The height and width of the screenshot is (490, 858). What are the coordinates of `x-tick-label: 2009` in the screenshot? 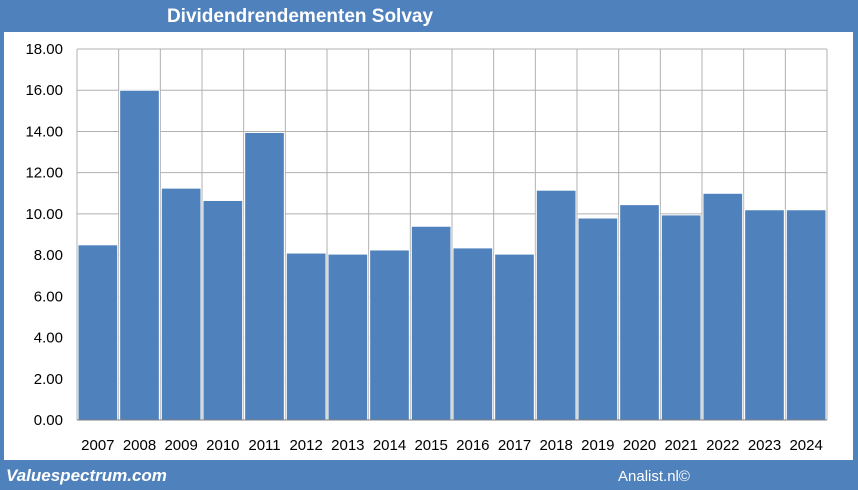 It's located at (180, 445).